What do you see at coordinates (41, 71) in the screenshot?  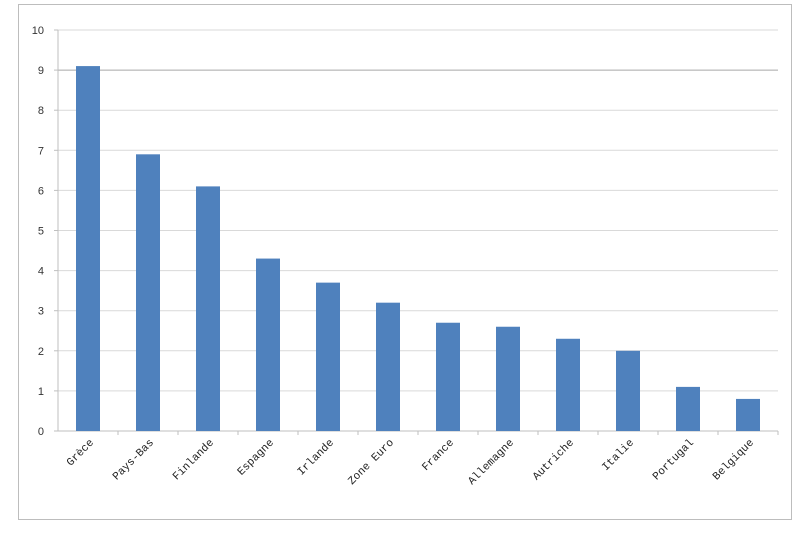 I see `y-tick-label: 9` at bounding box center [41, 71].